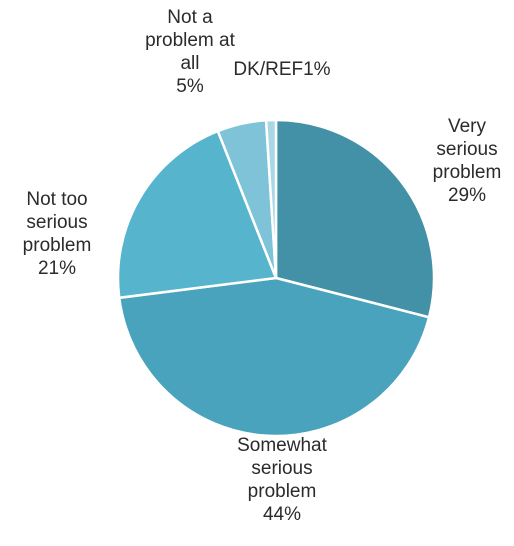 Image resolution: width=514 pixels, height=546 pixels. What do you see at coordinates (355, 218) in the screenshot?
I see `pie-slice-very-serious-problem` at bounding box center [355, 218].